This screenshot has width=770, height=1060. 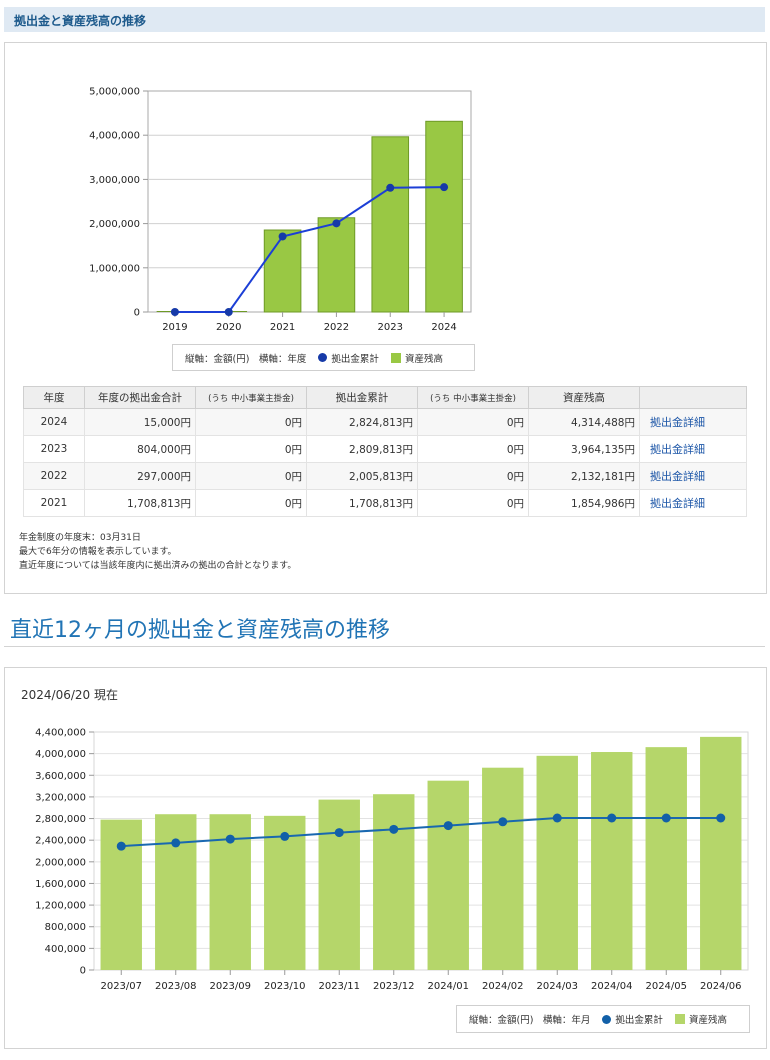 What do you see at coordinates (323, 357) in the screenshot?
I see `line-series-marker-icon` at bounding box center [323, 357].